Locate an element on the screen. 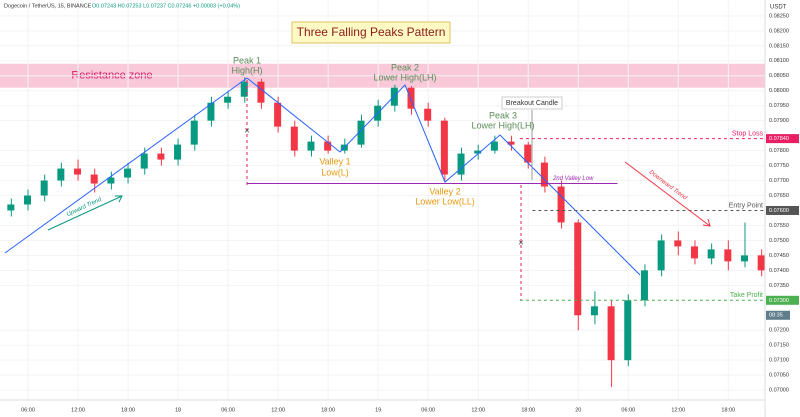 The image size is (800, 417). countdown-label: 08:35 is located at coordinates (776, 316).